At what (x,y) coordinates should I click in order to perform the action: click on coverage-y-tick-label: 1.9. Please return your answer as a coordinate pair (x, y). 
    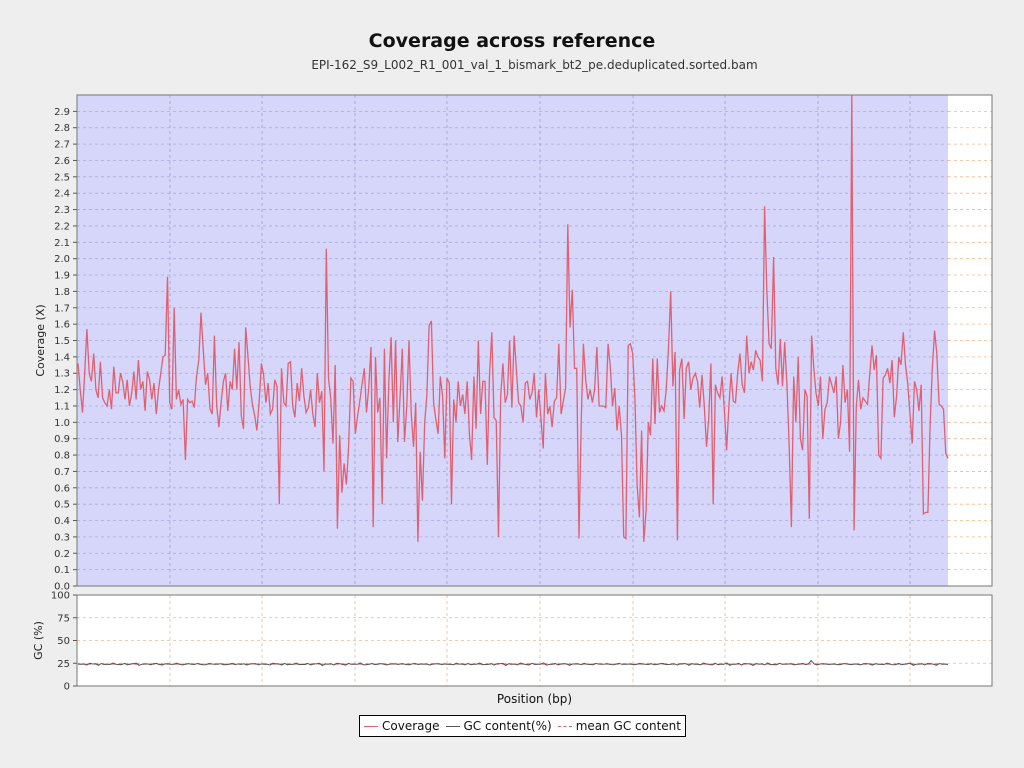
    Looking at the image, I should click on (62, 276).